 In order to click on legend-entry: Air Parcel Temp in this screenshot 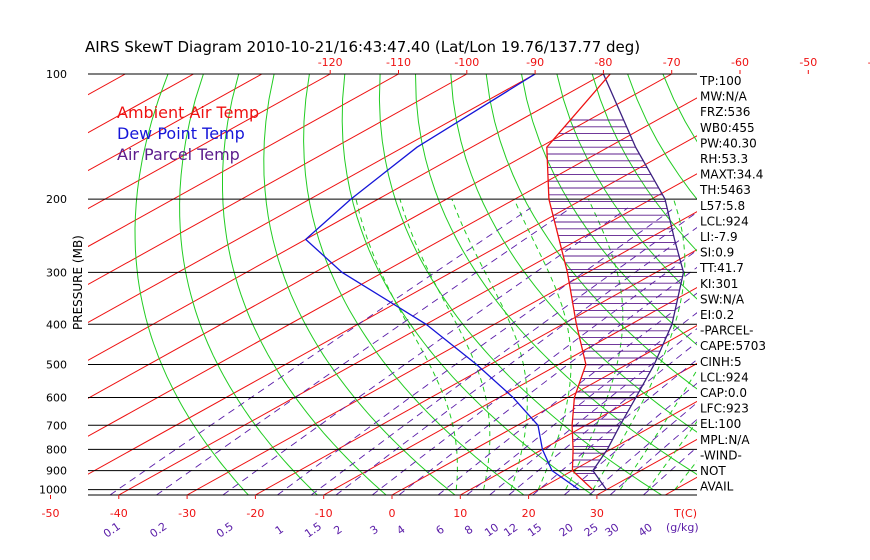, I will do `click(178, 154)`.